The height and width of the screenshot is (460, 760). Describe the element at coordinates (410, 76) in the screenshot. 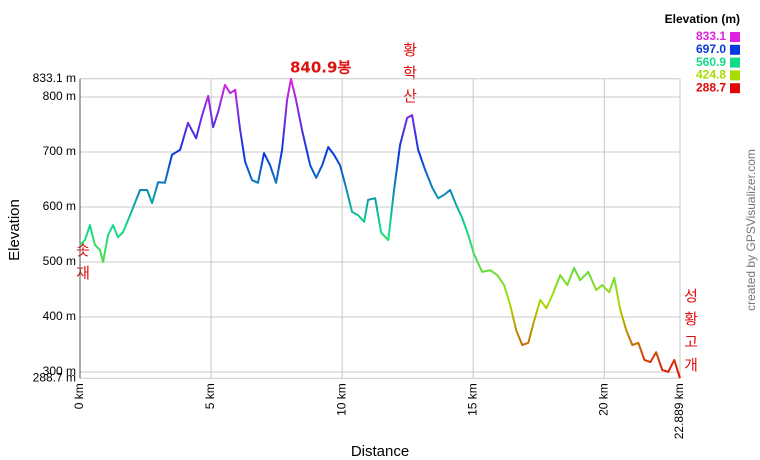

I see `annotation: 황학산` at that location.